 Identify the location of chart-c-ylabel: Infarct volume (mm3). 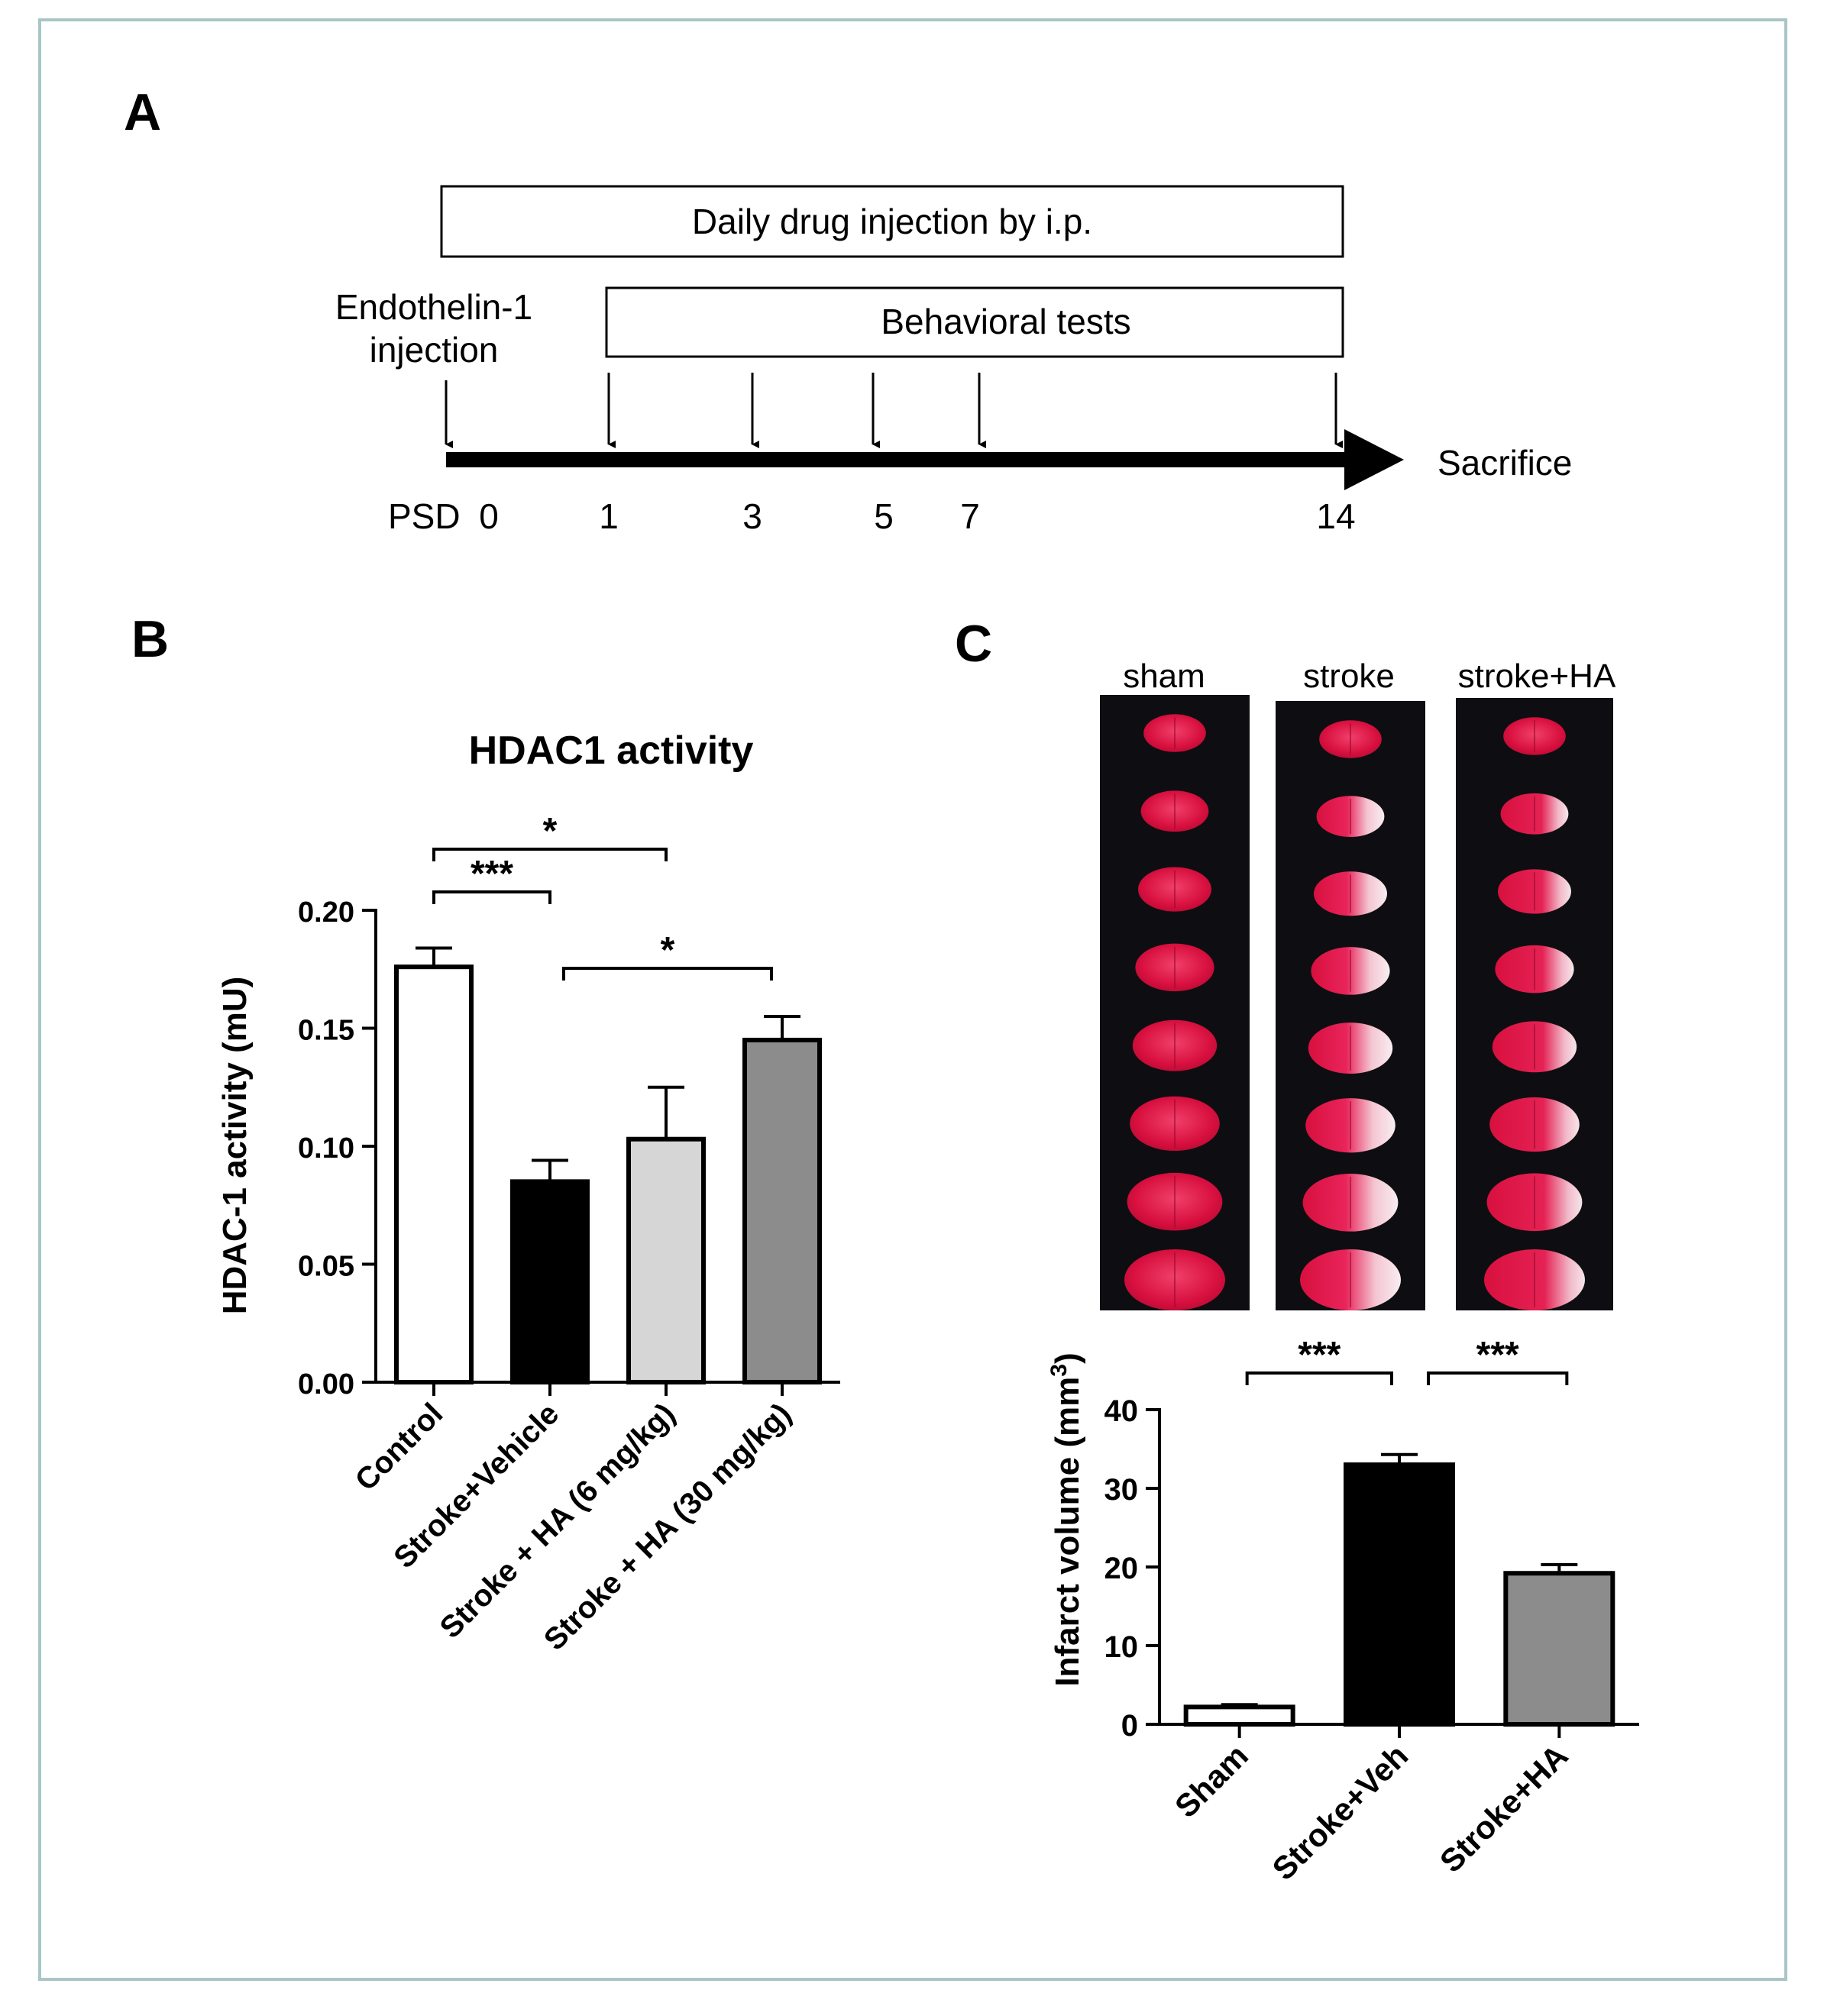
(1066, 1519).